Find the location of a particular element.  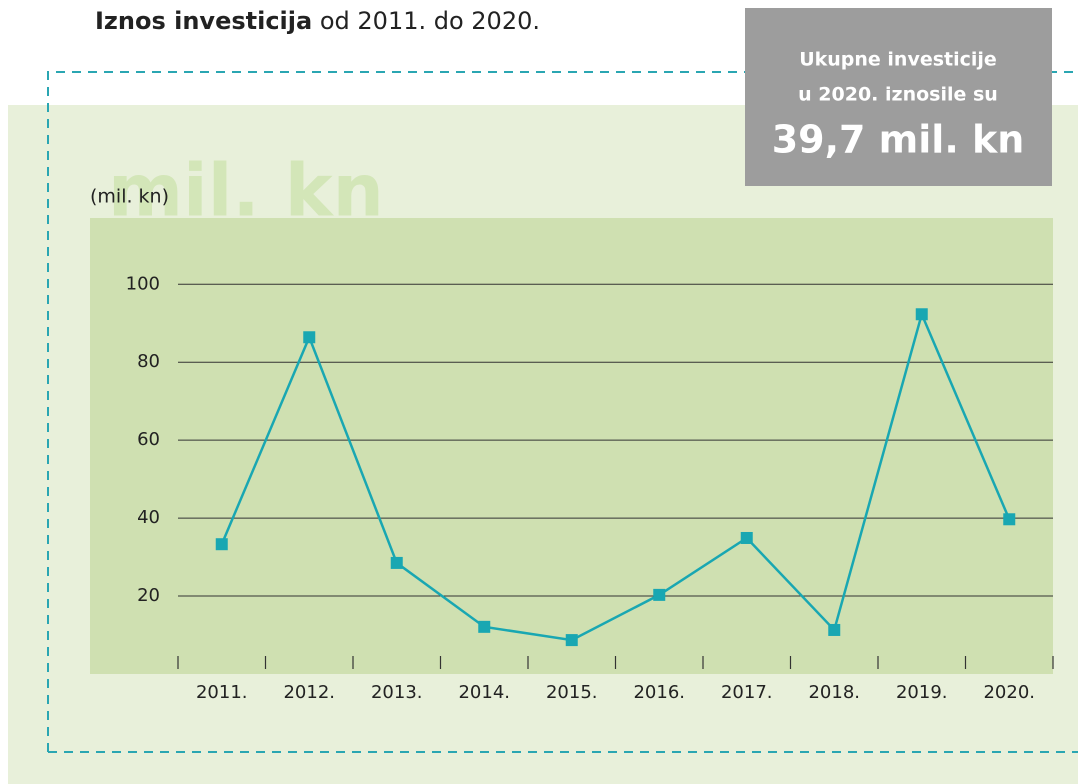

x-tick-label: 2012. is located at coordinates (309, 692).